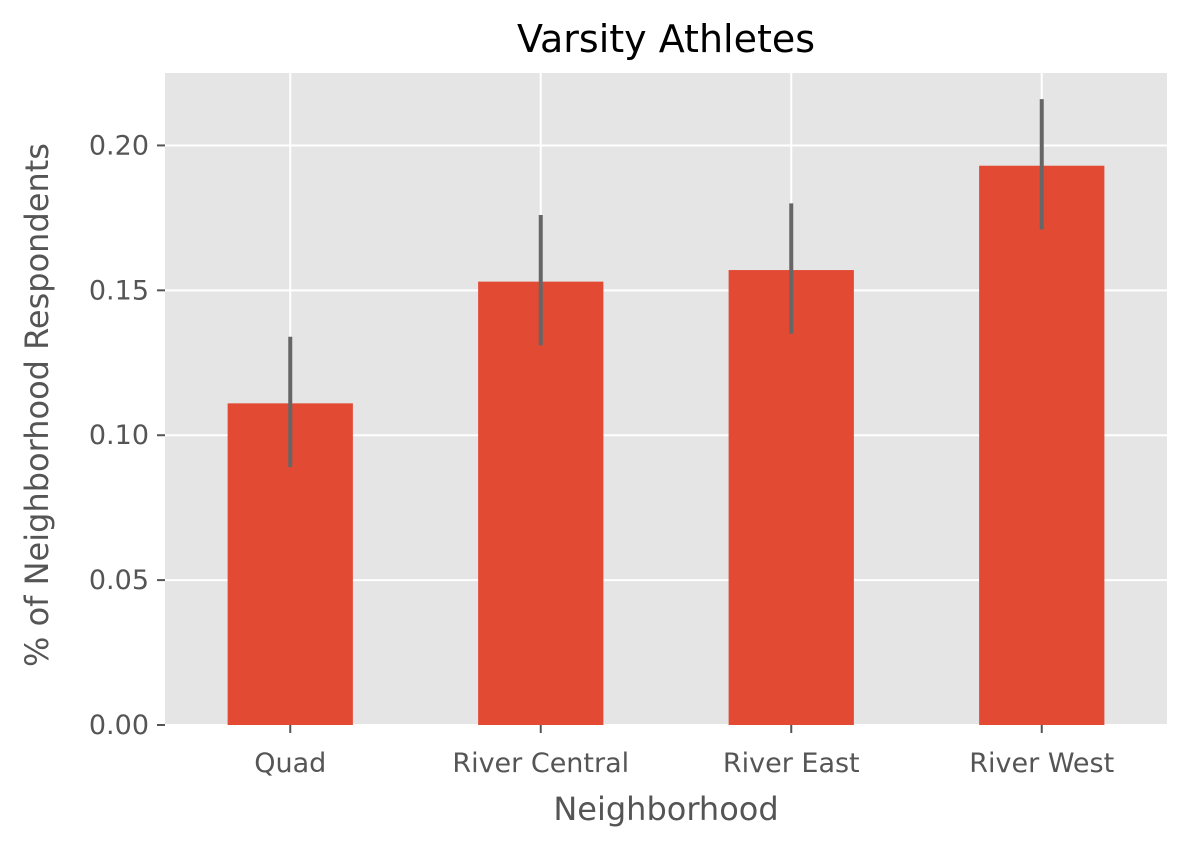 The image size is (1200, 848). What do you see at coordinates (119, 435) in the screenshot?
I see `y-tick-label: 0.10` at bounding box center [119, 435].